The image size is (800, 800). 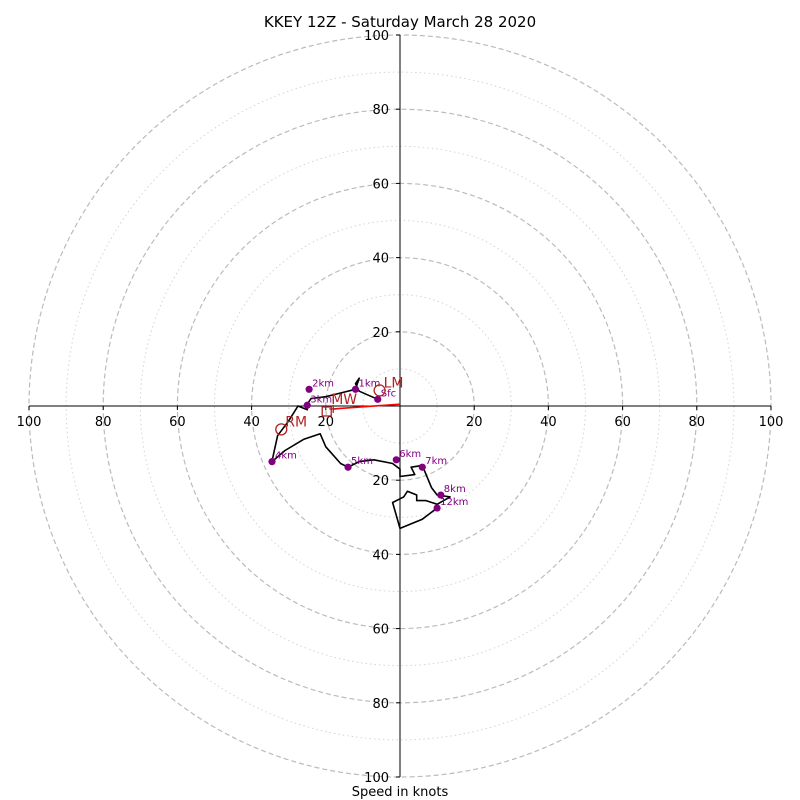 What do you see at coordinates (286, 456) in the screenshot?
I see `height-marker-label: 4km` at bounding box center [286, 456].